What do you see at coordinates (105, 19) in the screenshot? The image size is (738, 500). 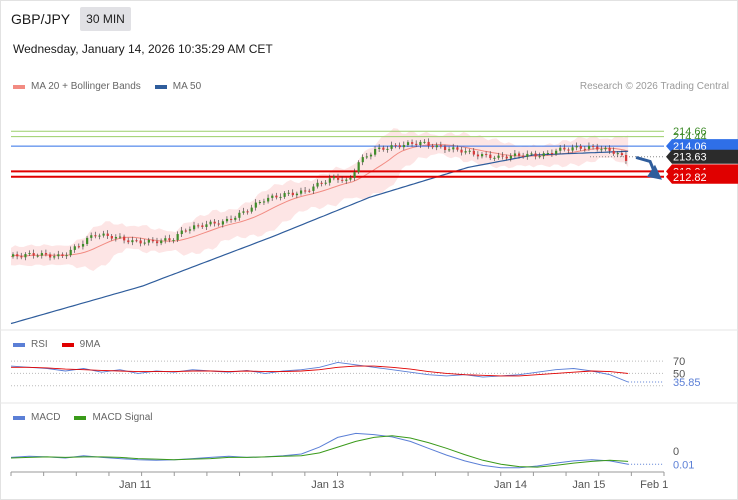 I see `timeframe-button: 30 MIN` at bounding box center [105, 19].